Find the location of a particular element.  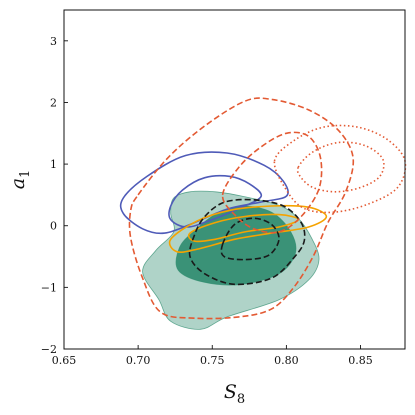

y-tick-label: −1 is located at coordinates (49, 287).